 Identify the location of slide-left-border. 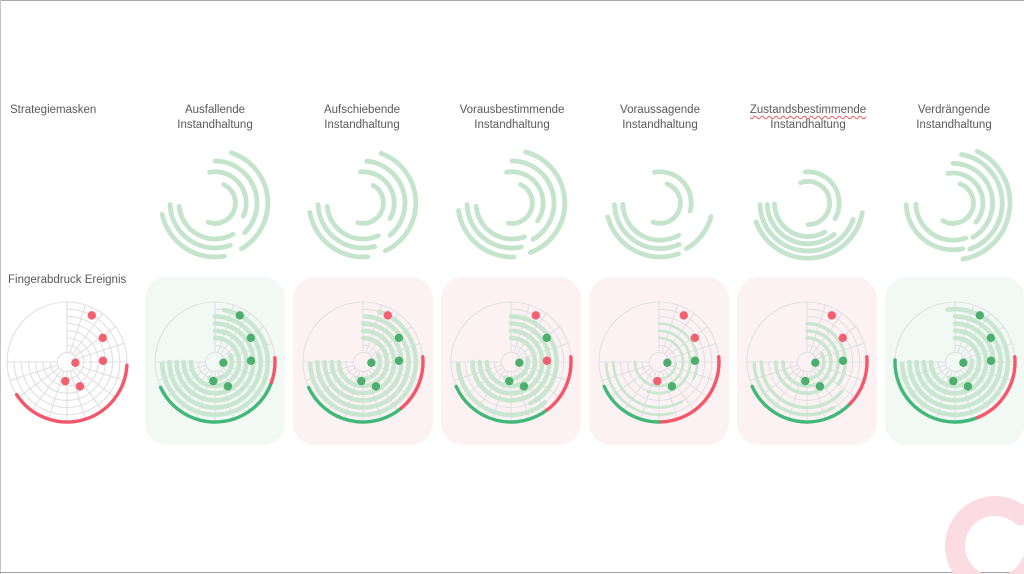
(0, 287).